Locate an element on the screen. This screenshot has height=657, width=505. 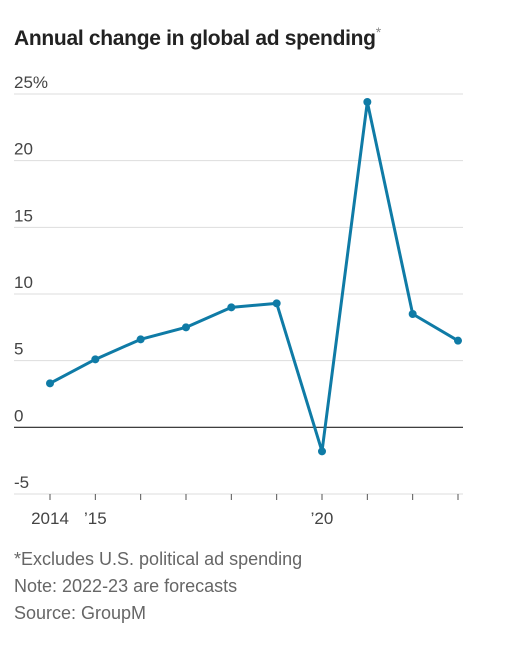
source-line: Source: GroupM is located at coordinates (80, 613).